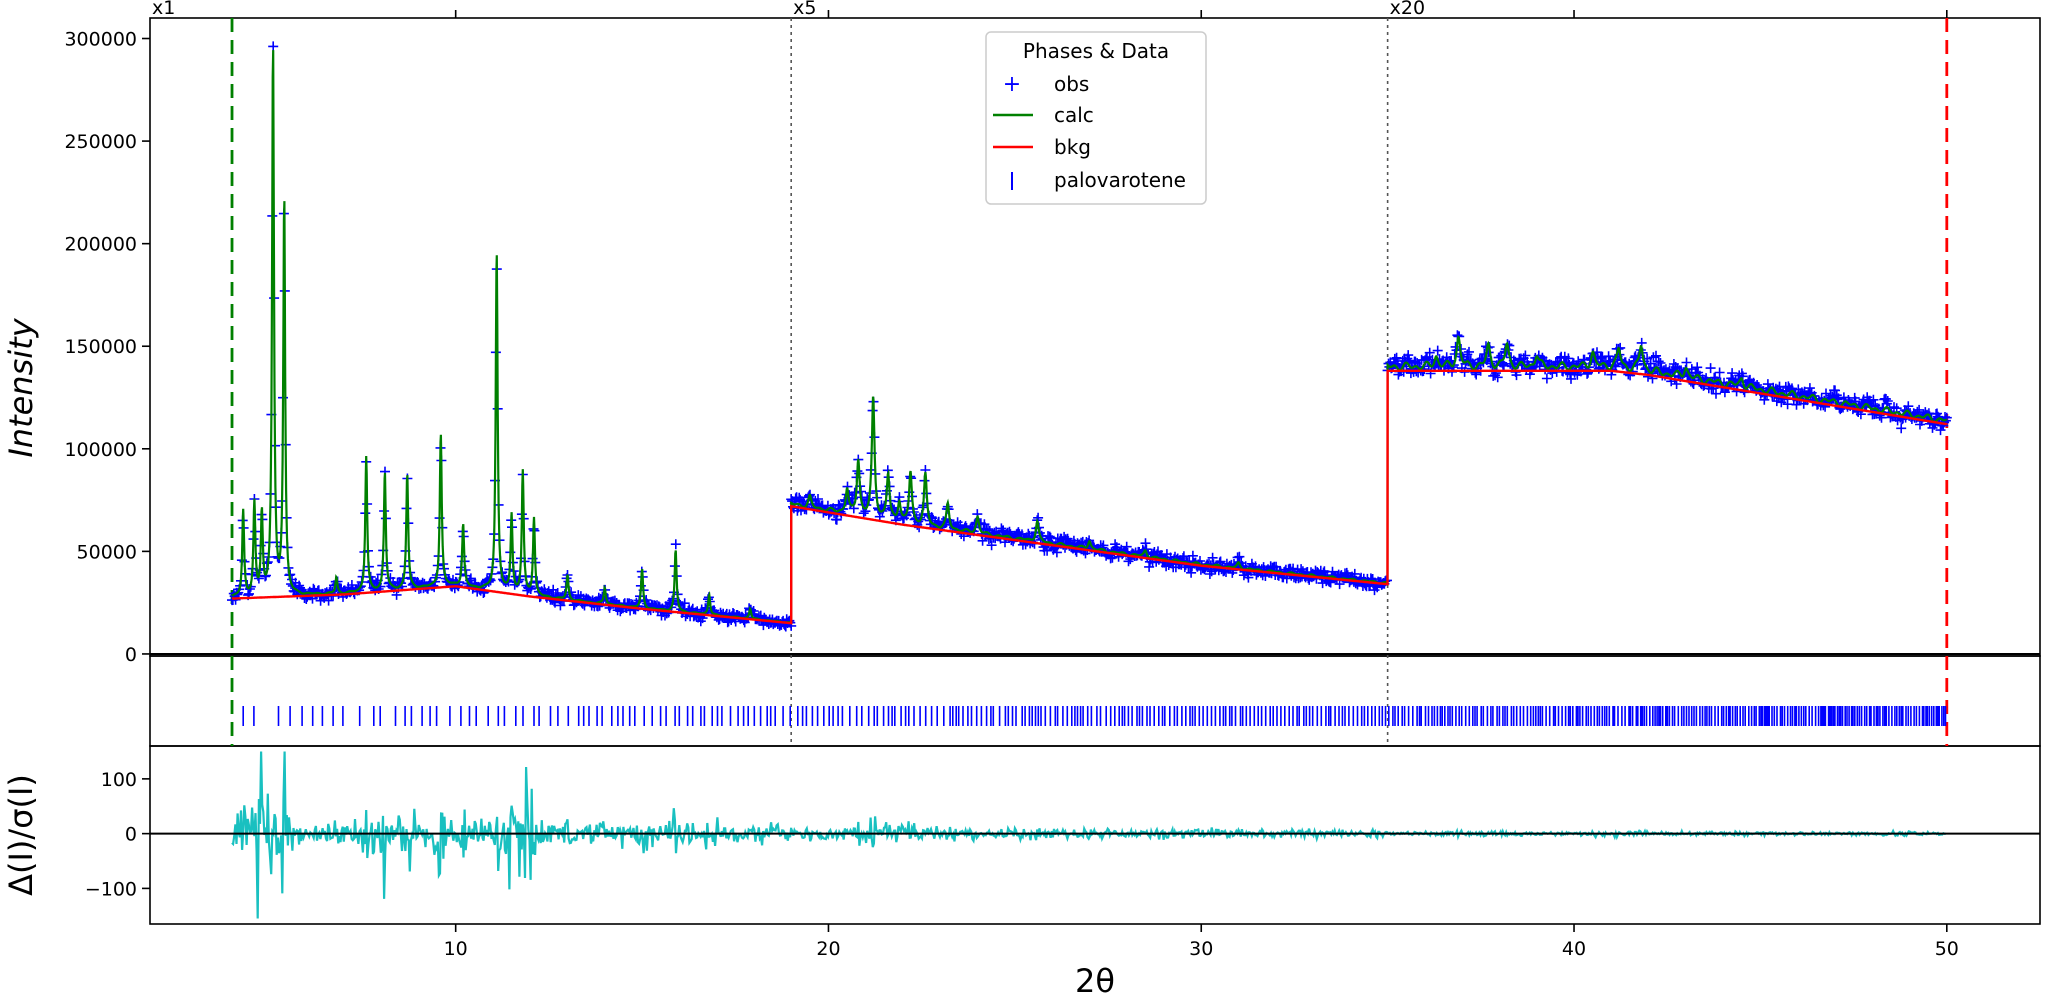 This screenshot has height=1003, width=2050. I want to click on x-tick-label-20: 20, so click(828, 949).